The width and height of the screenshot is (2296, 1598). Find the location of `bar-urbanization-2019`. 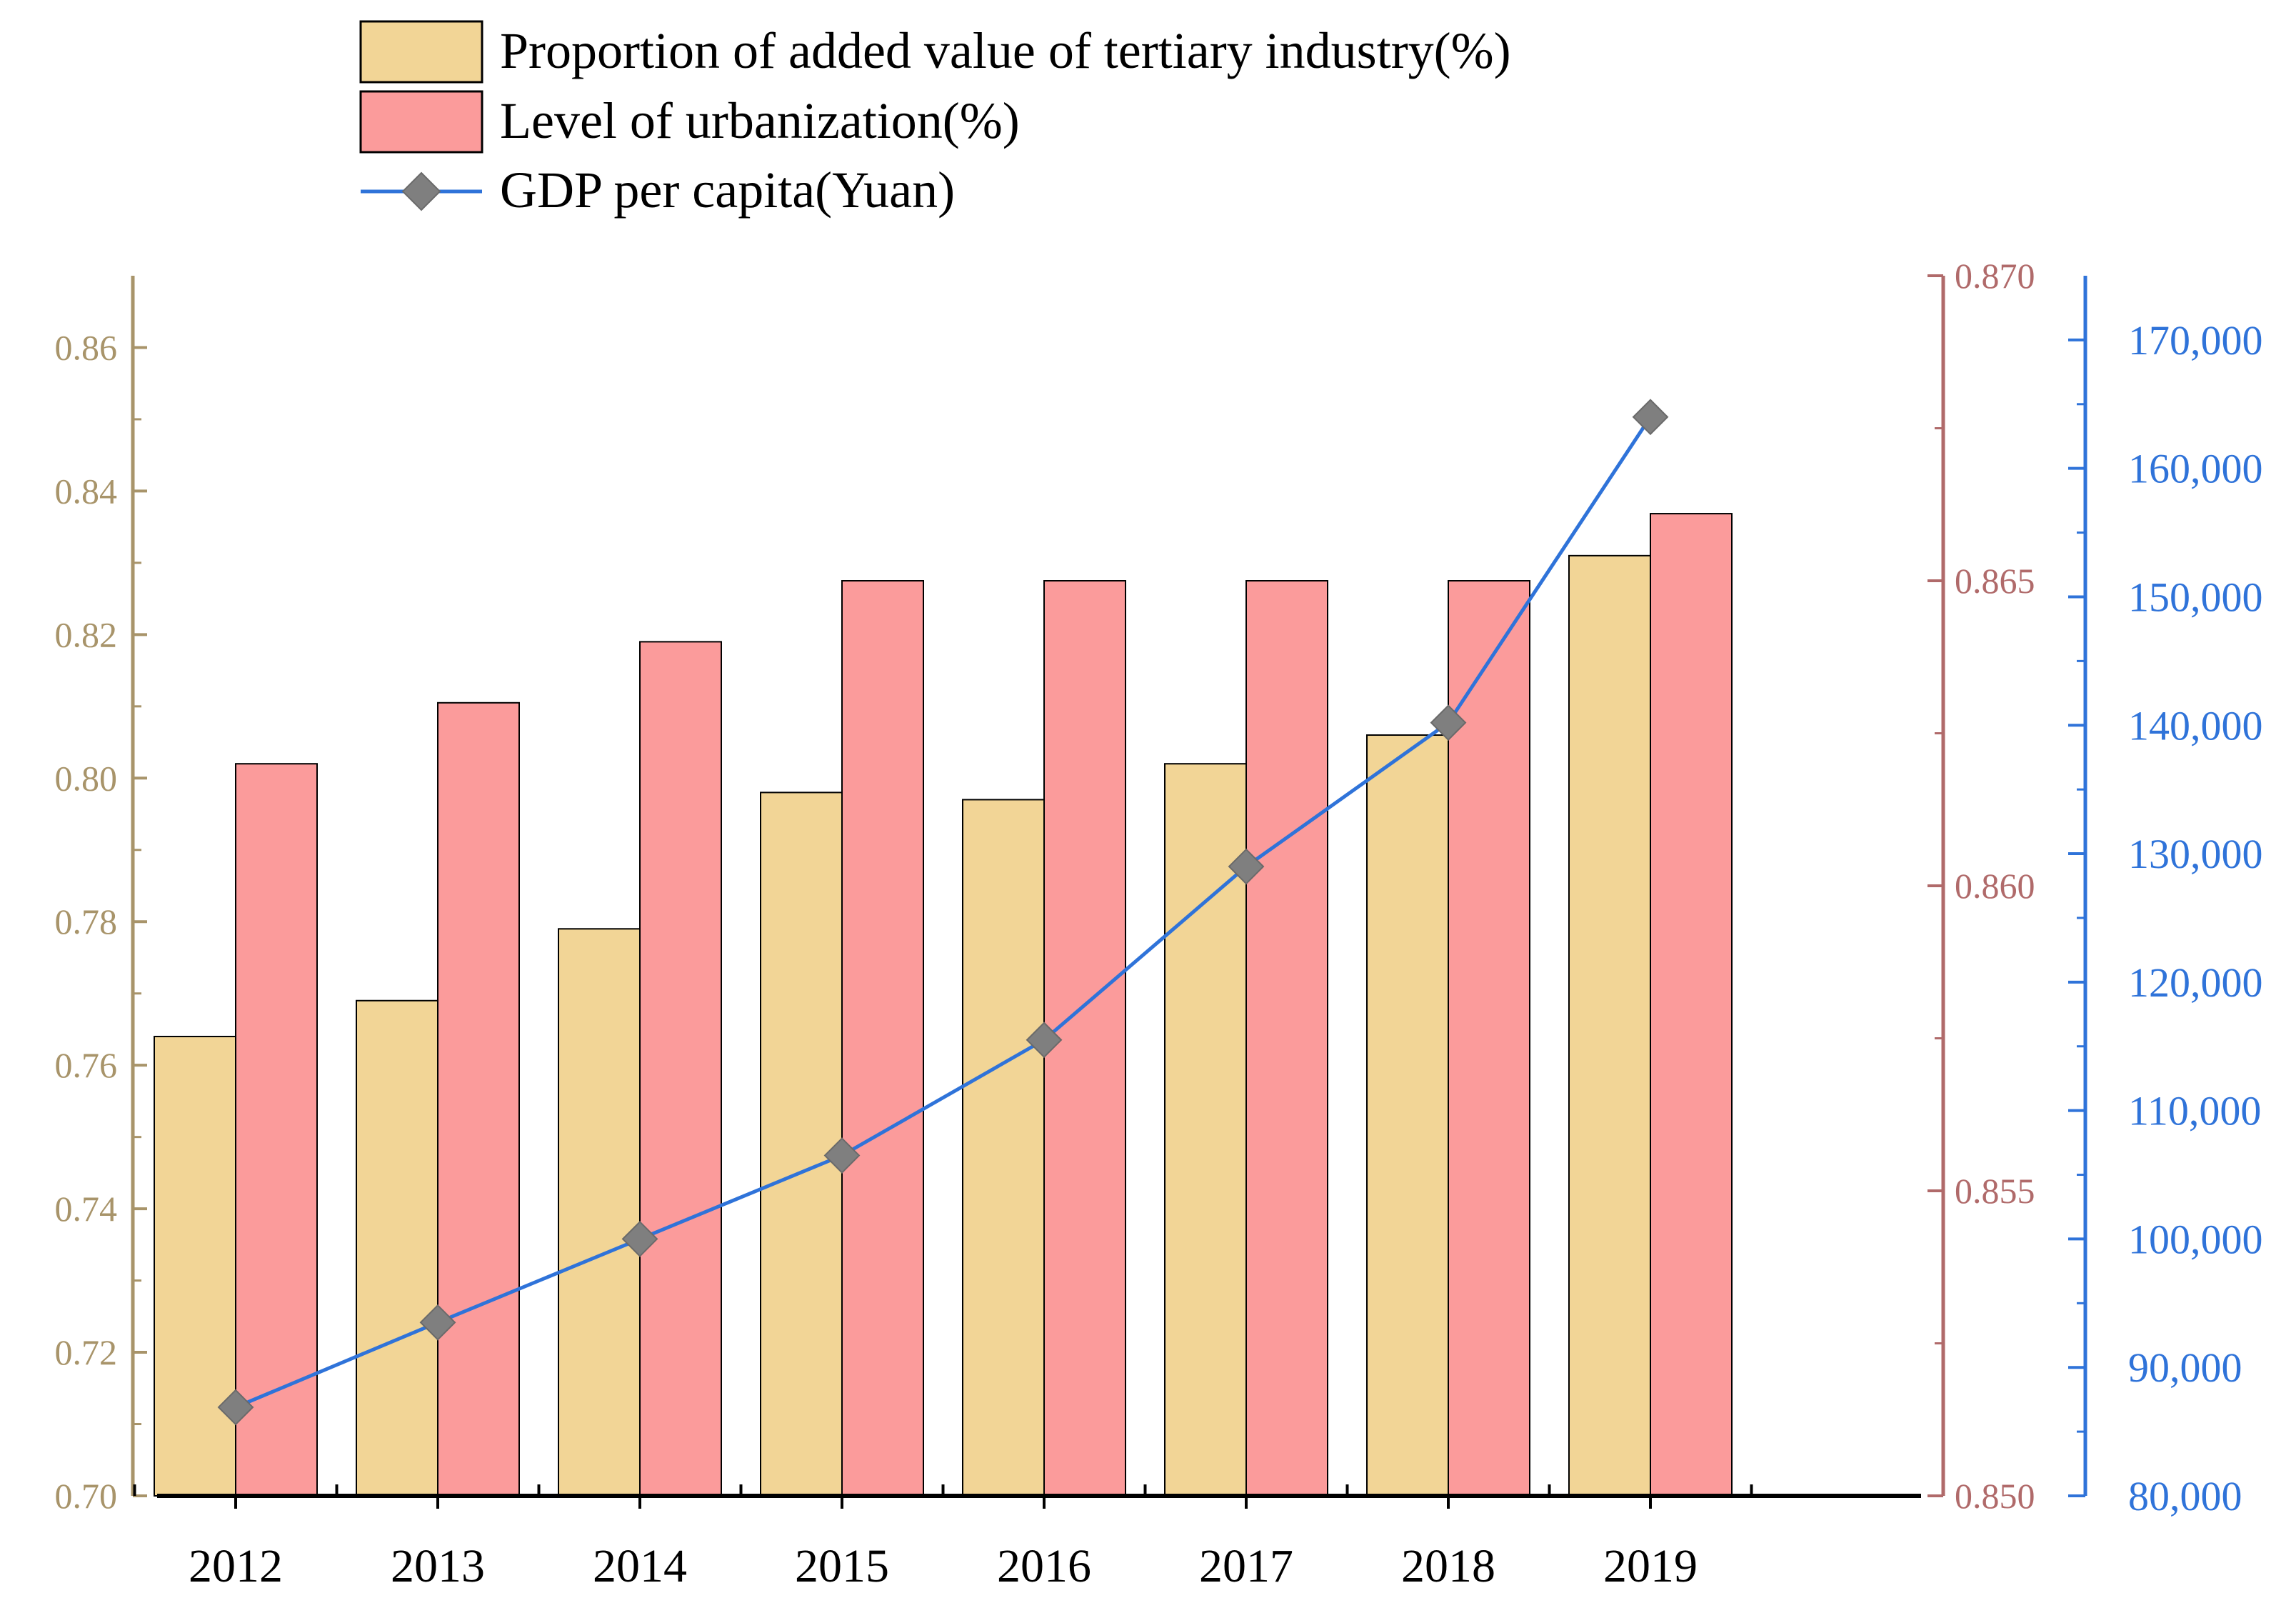

bar-urbanization-2019 is located at coordinates (1691, 1005).